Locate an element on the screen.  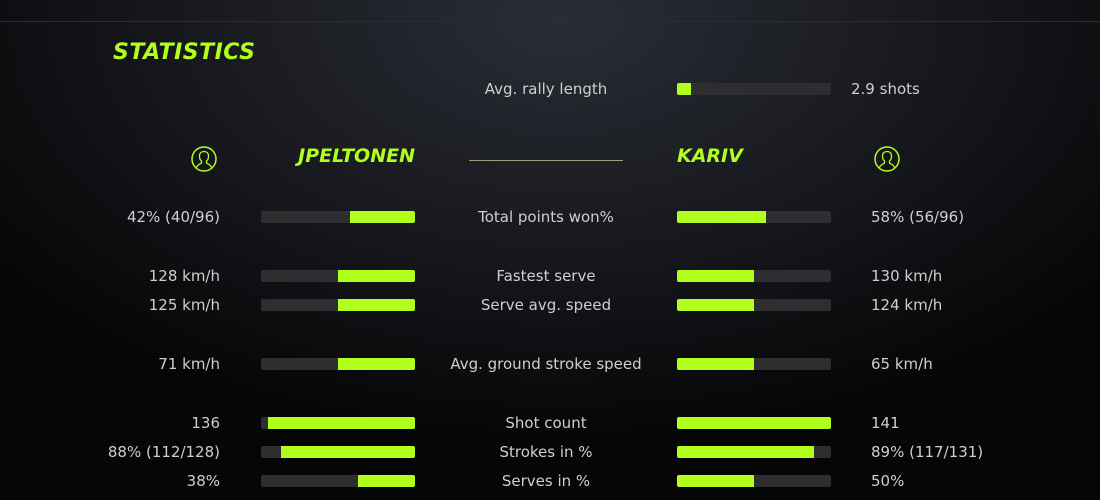
stat-label: Serve avg. speed is located at coordinates (546, 305).